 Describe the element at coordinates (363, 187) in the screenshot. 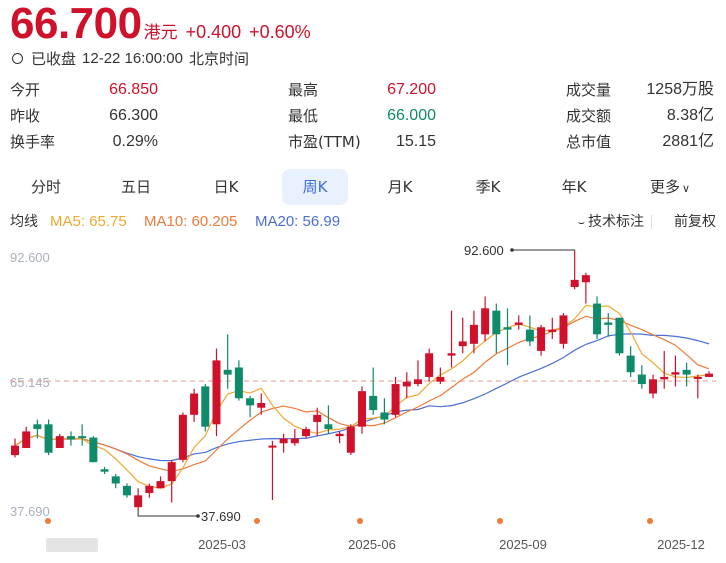

I see `period-tabs: 分时 五日 日K 周K 月K 季K 年K 更多 ∨` at that location.